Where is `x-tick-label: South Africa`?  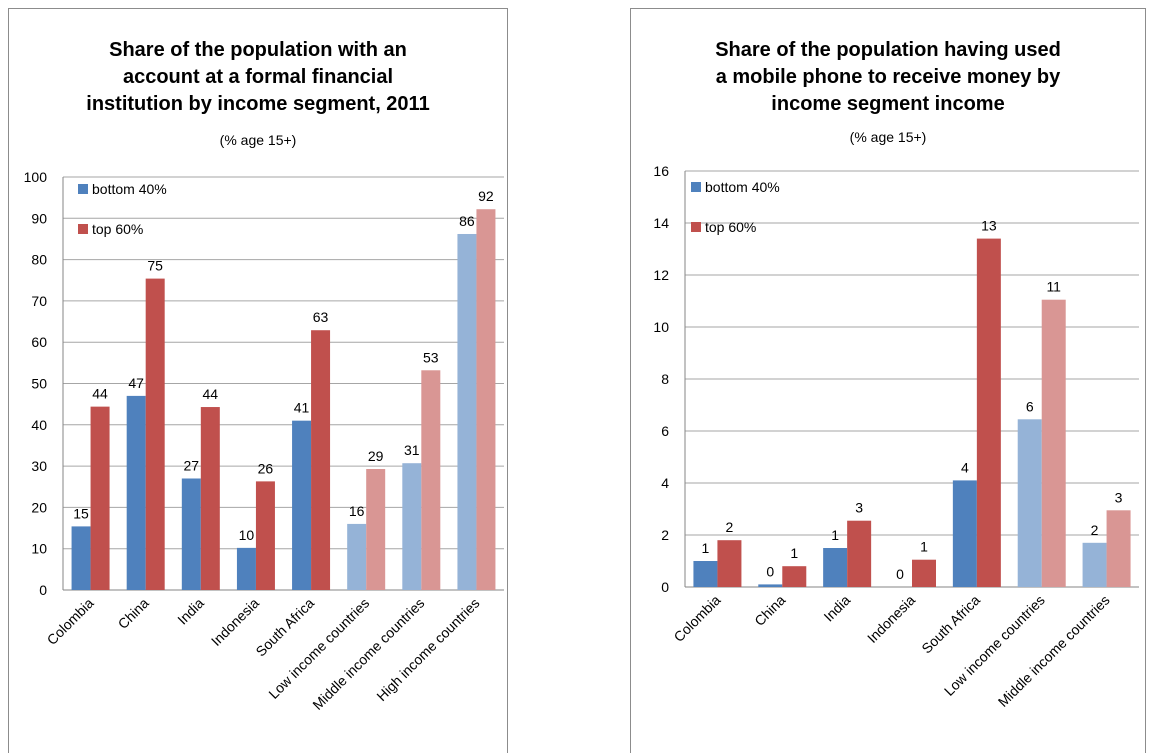
x-tick-label: South Africa is located at coordinates (950, 624).